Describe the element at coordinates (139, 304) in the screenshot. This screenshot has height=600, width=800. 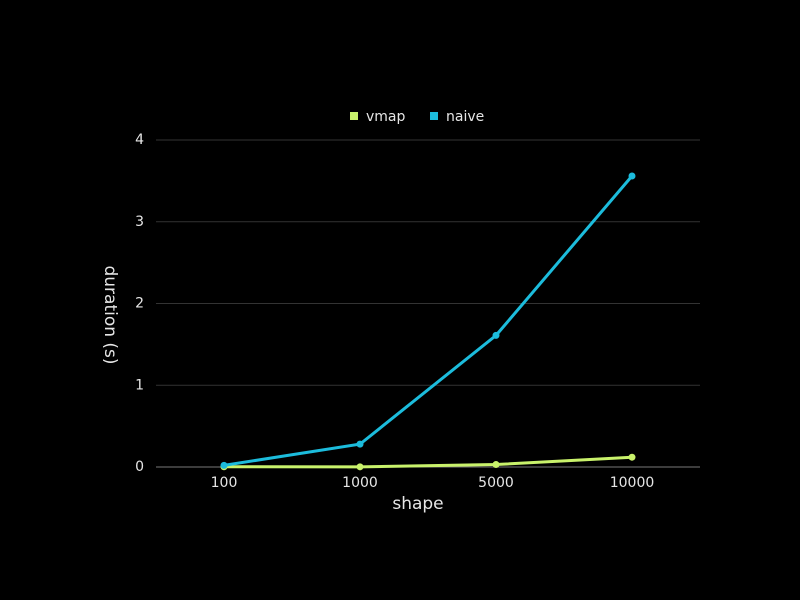
I see `y-tick-label: 2` at that location.